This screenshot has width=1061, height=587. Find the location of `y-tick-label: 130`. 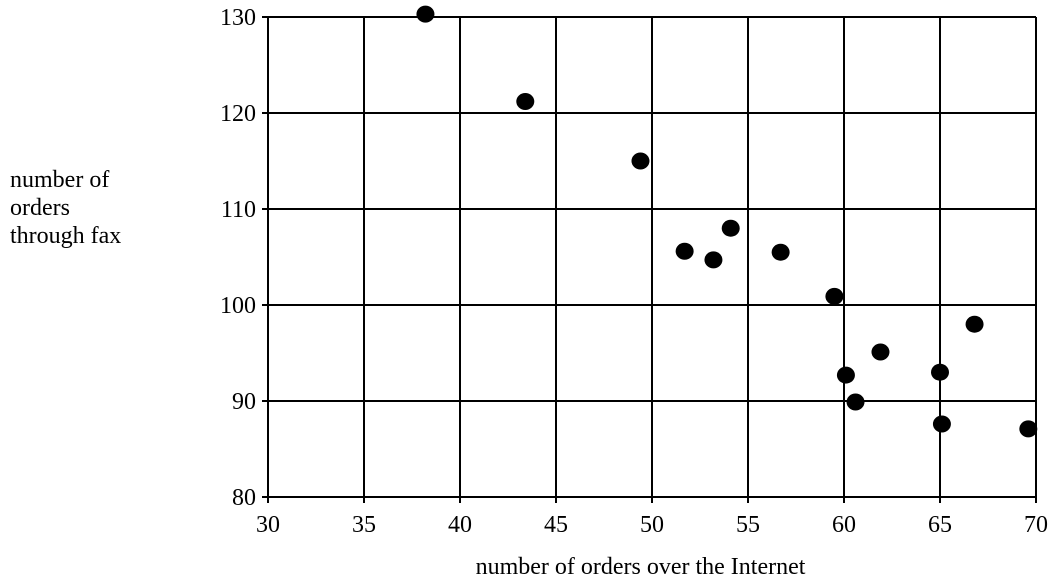

y-tick-label: 130 is located at coordinates (238, 18).